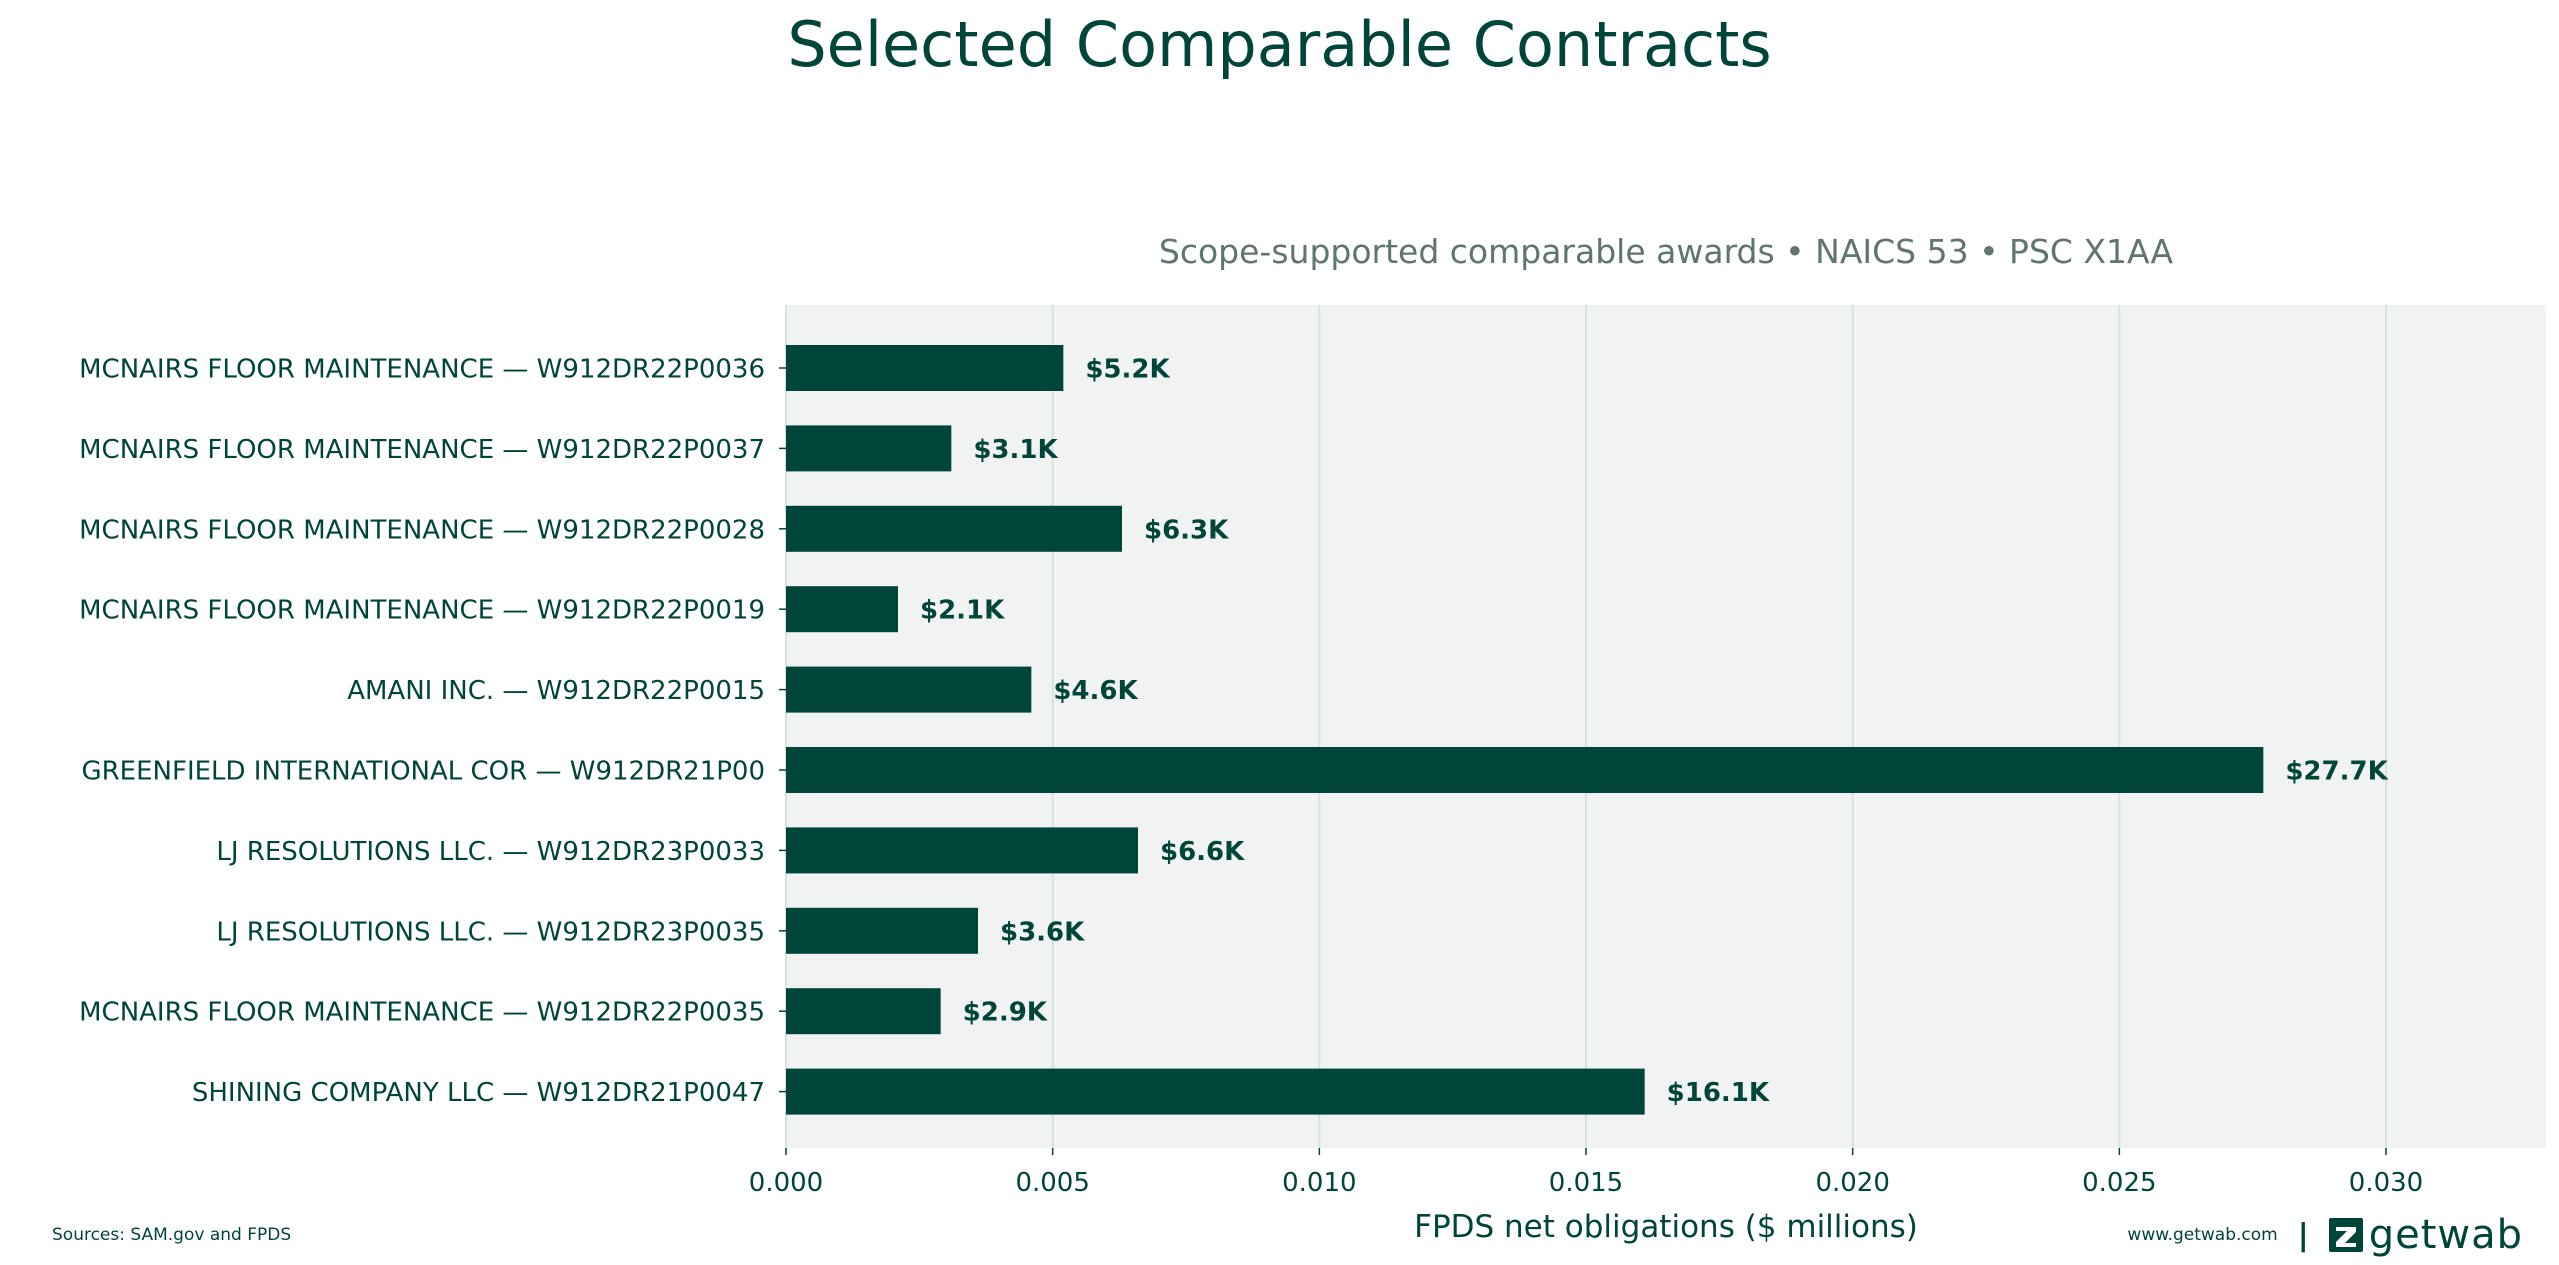 This screenshot has height=1265, width=2559. Describe the element at coordinates (2386, 1183) in the screenshot. I see `x-tick-label: 0.030` at that location.